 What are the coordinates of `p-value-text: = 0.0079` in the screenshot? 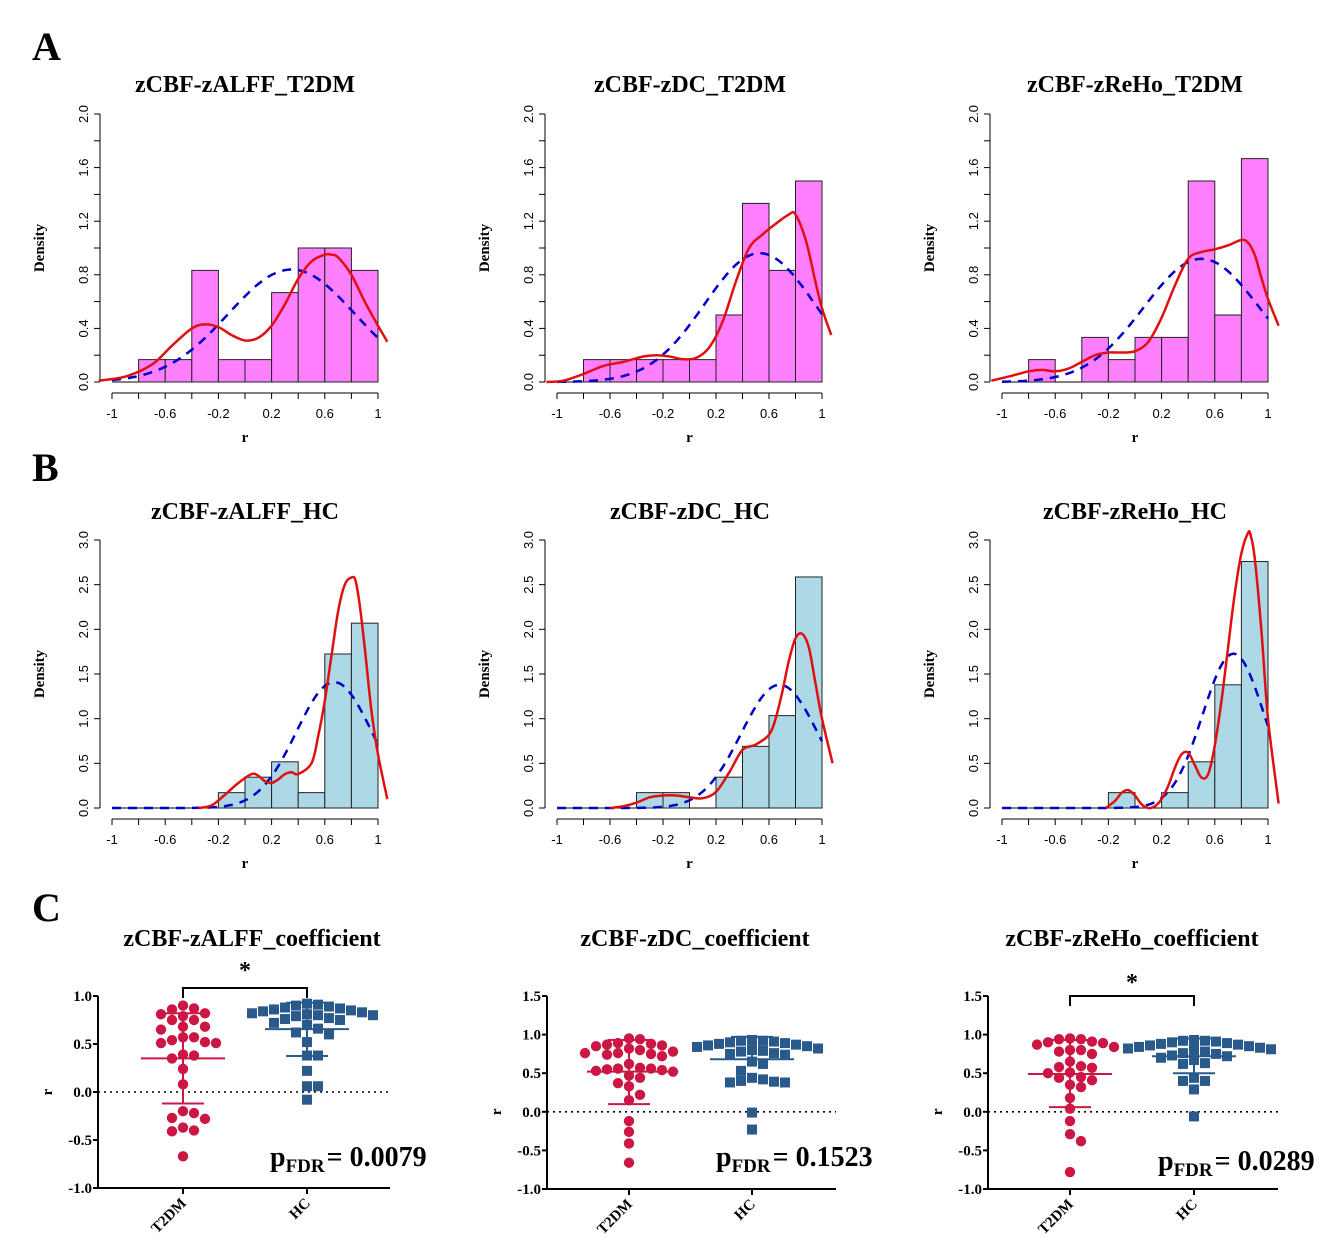 It's located at (377, 1157).